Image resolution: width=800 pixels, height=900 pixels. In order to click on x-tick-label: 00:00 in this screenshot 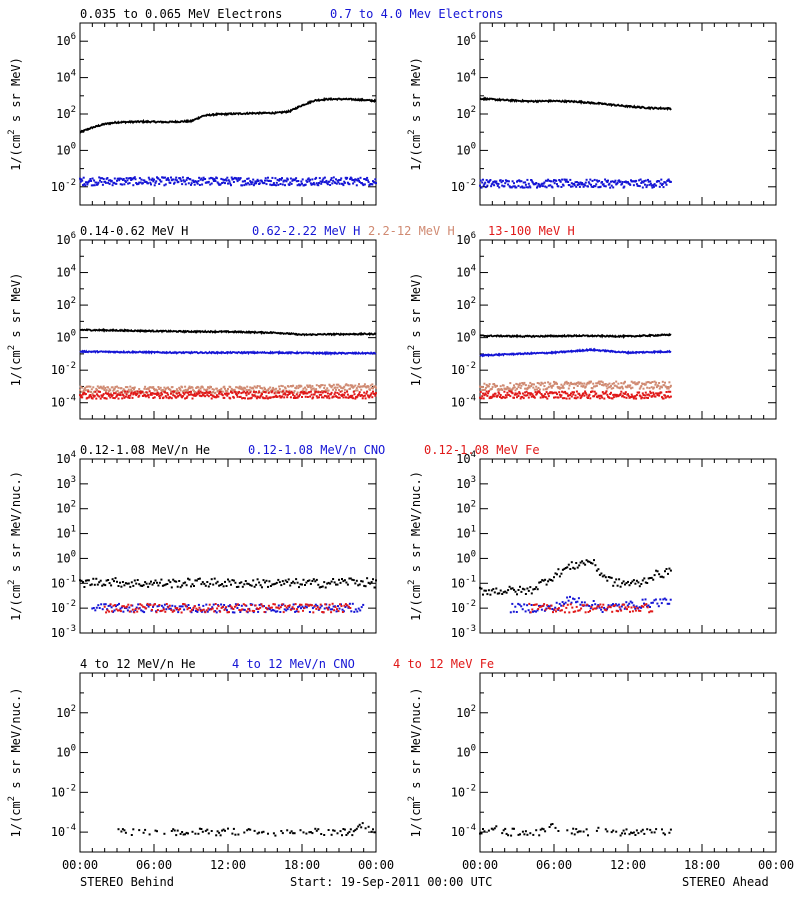, I will do `click(376, 865)`.